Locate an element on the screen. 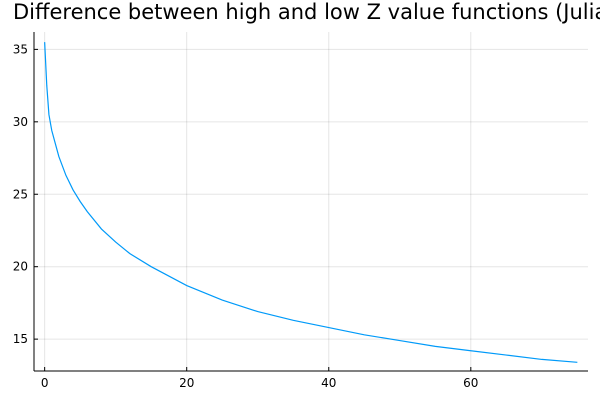  y-tick-label: 15 is located at coordinates (20, 339).